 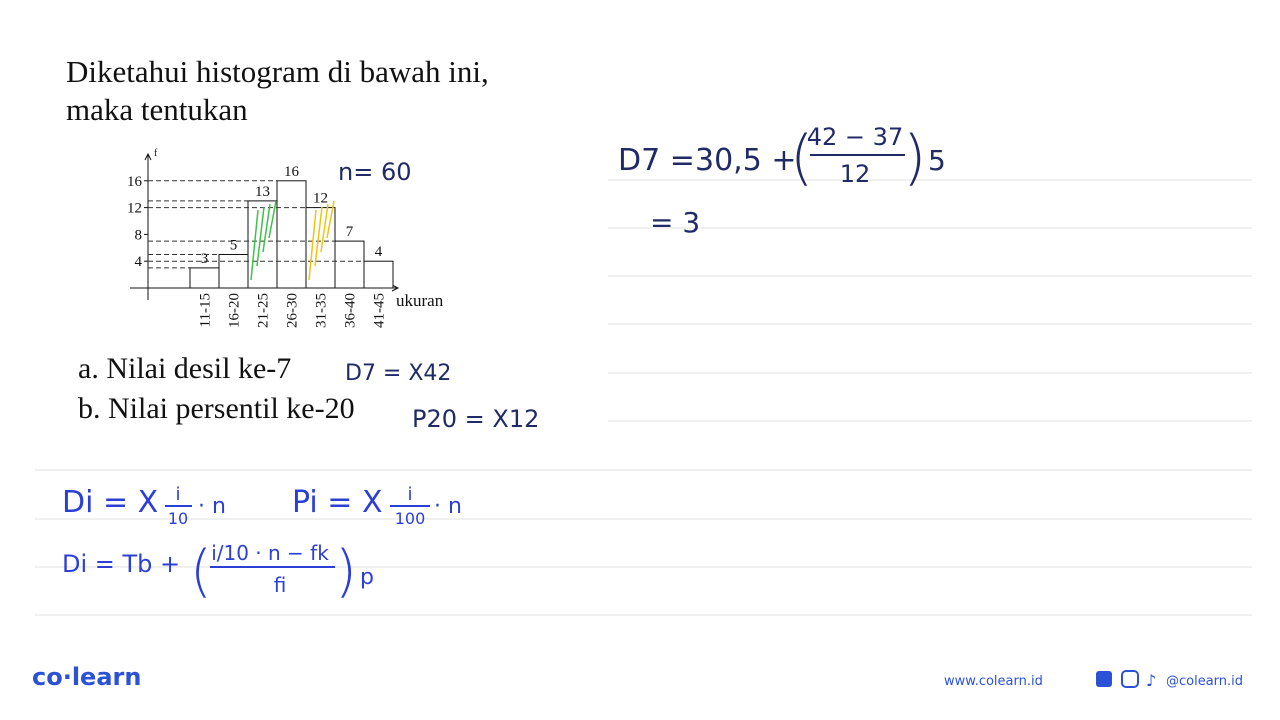 What do you see at coordinates (205, 259) in the screenshot?
I see `value-label: 3` at bounding box center [205, 259].